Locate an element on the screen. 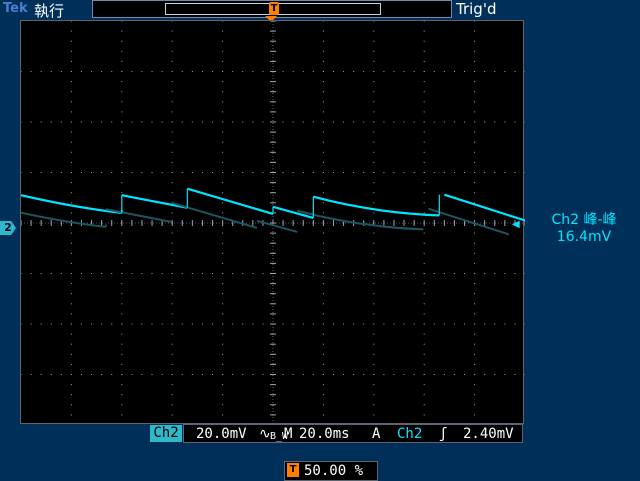 The image size is (640, 481). measurement-readout: Ch2 峰-峰 16.4mV is located at coordinates (584, 229).